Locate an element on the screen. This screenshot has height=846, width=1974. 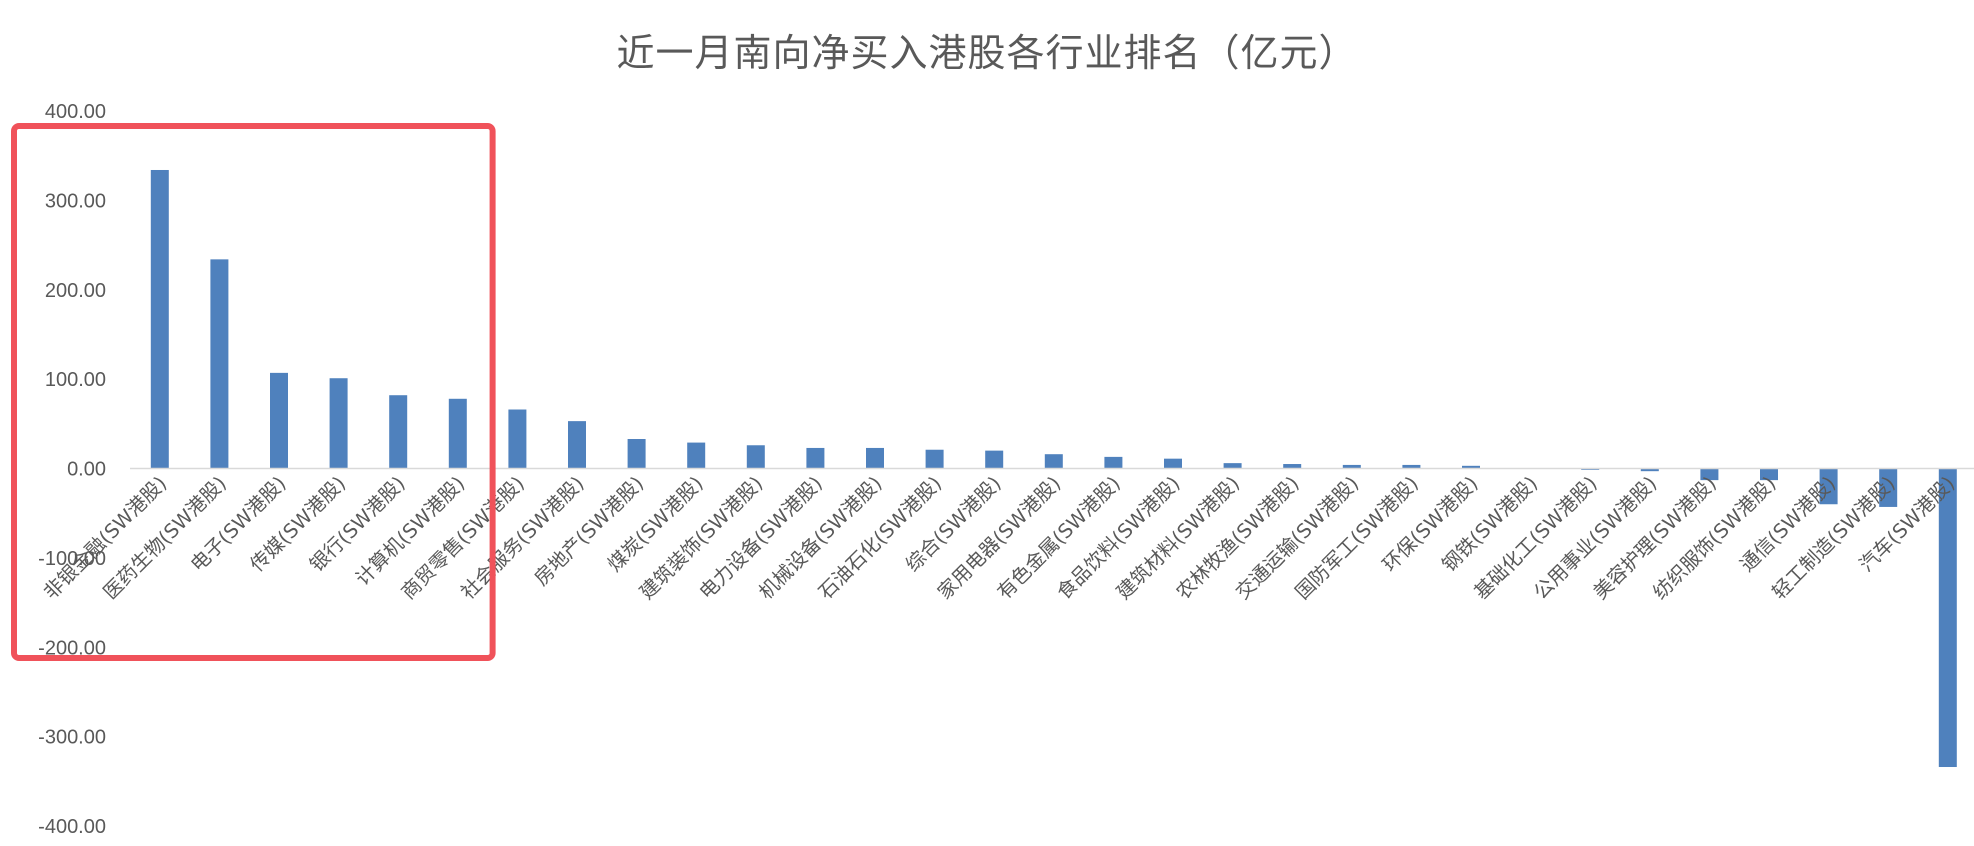
y-tick-label: 200.00 is located at coordinates (75, 291).